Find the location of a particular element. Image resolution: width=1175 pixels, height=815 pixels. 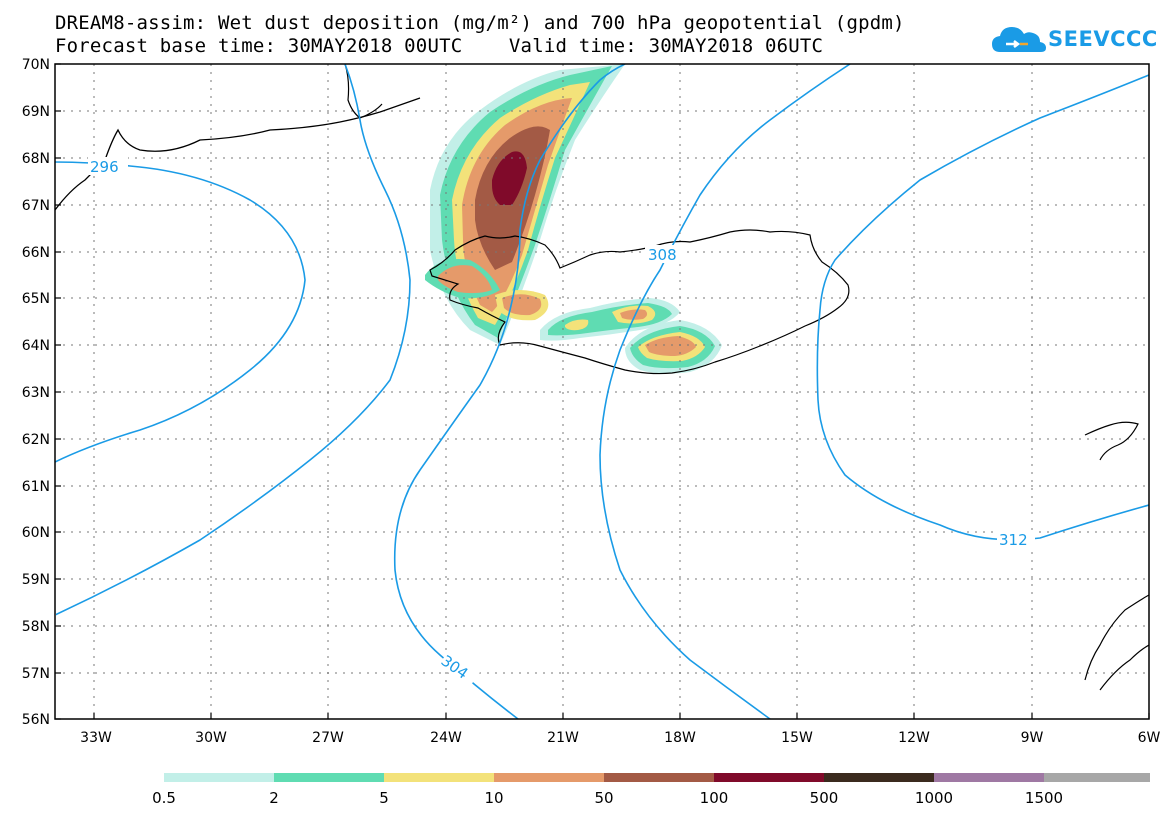

legend-label: 5 is located at coordinates (384, 798).